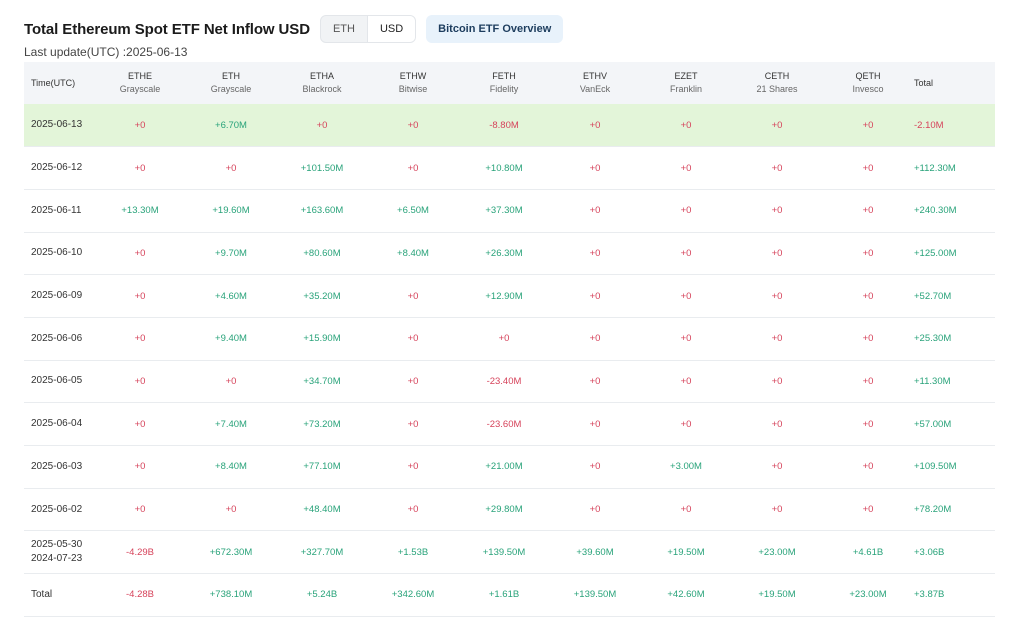 This screenshot has width=1024, height=625. Describe the element at coordinates (231, 83) in the screenshot. I see `column-header: ETH Grayscale` at that location.